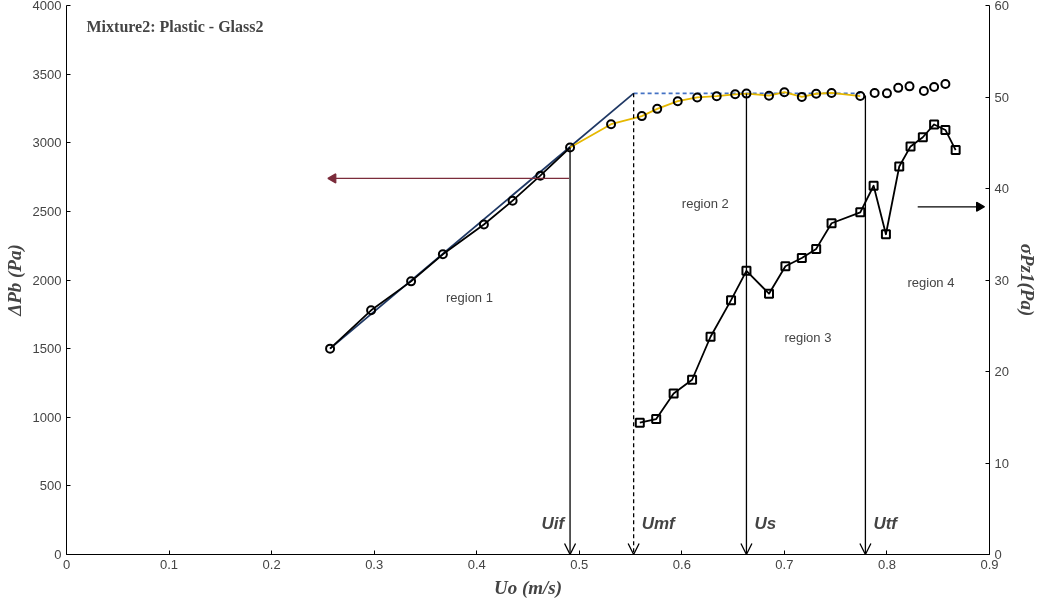  What do you see at coordinates (784, 564) in the screenshot?
I see `x-tick-label: 0.7` at bounding box center [784, 564].